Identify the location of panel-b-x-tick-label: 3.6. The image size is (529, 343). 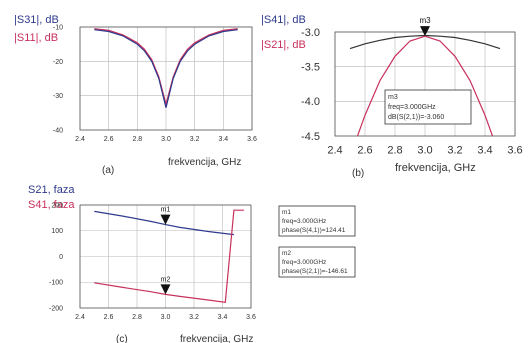
(514, 151).